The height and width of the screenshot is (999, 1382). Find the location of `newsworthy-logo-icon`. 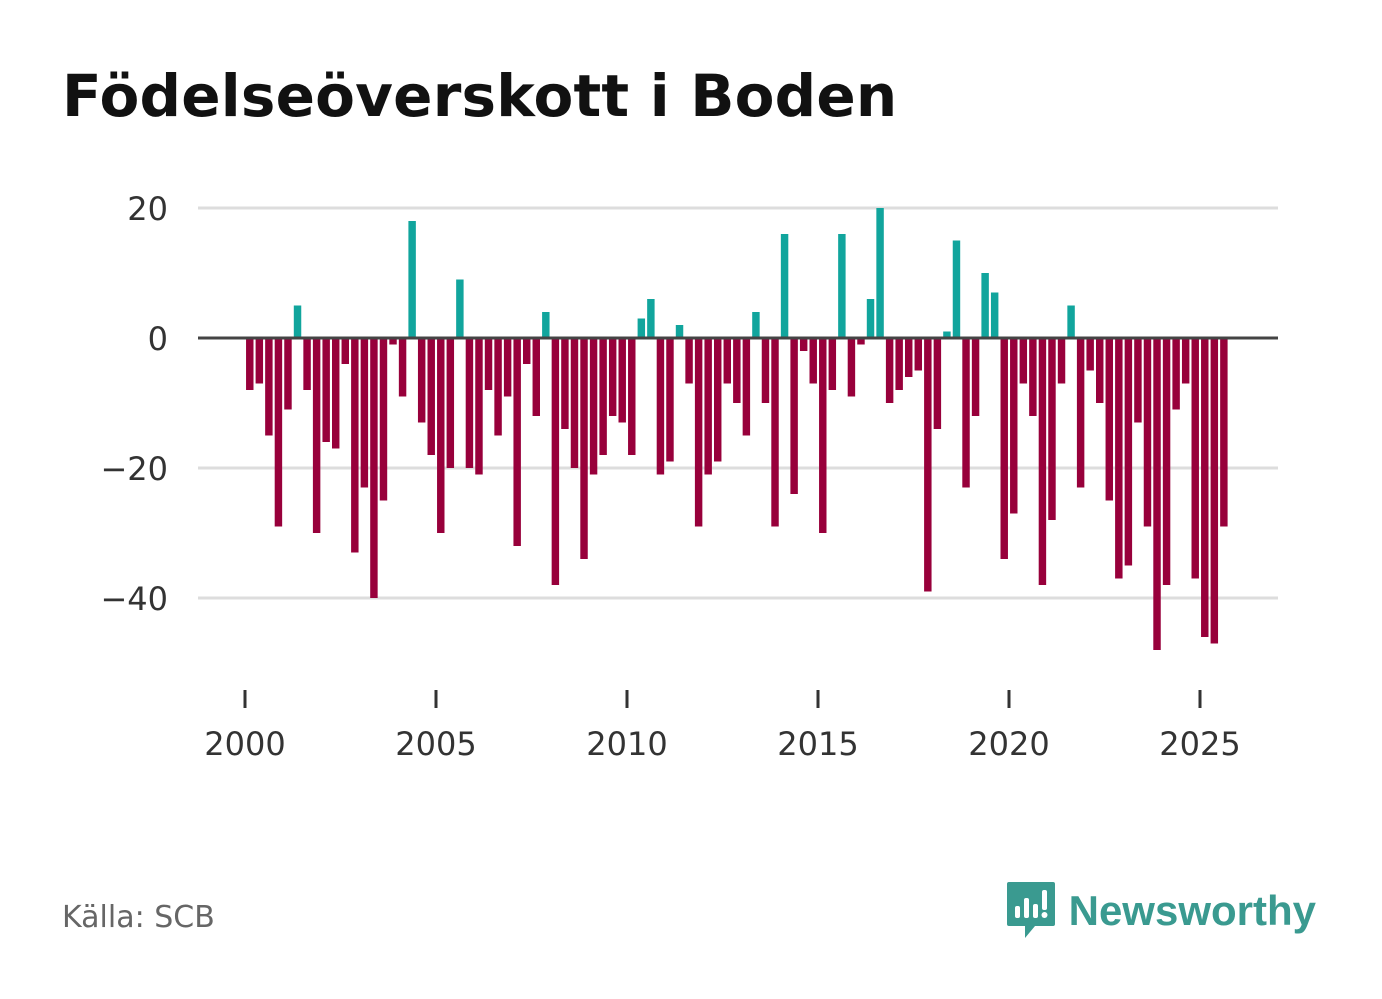

newsworthy-logo-icon is located at coordinates (1030, 910).